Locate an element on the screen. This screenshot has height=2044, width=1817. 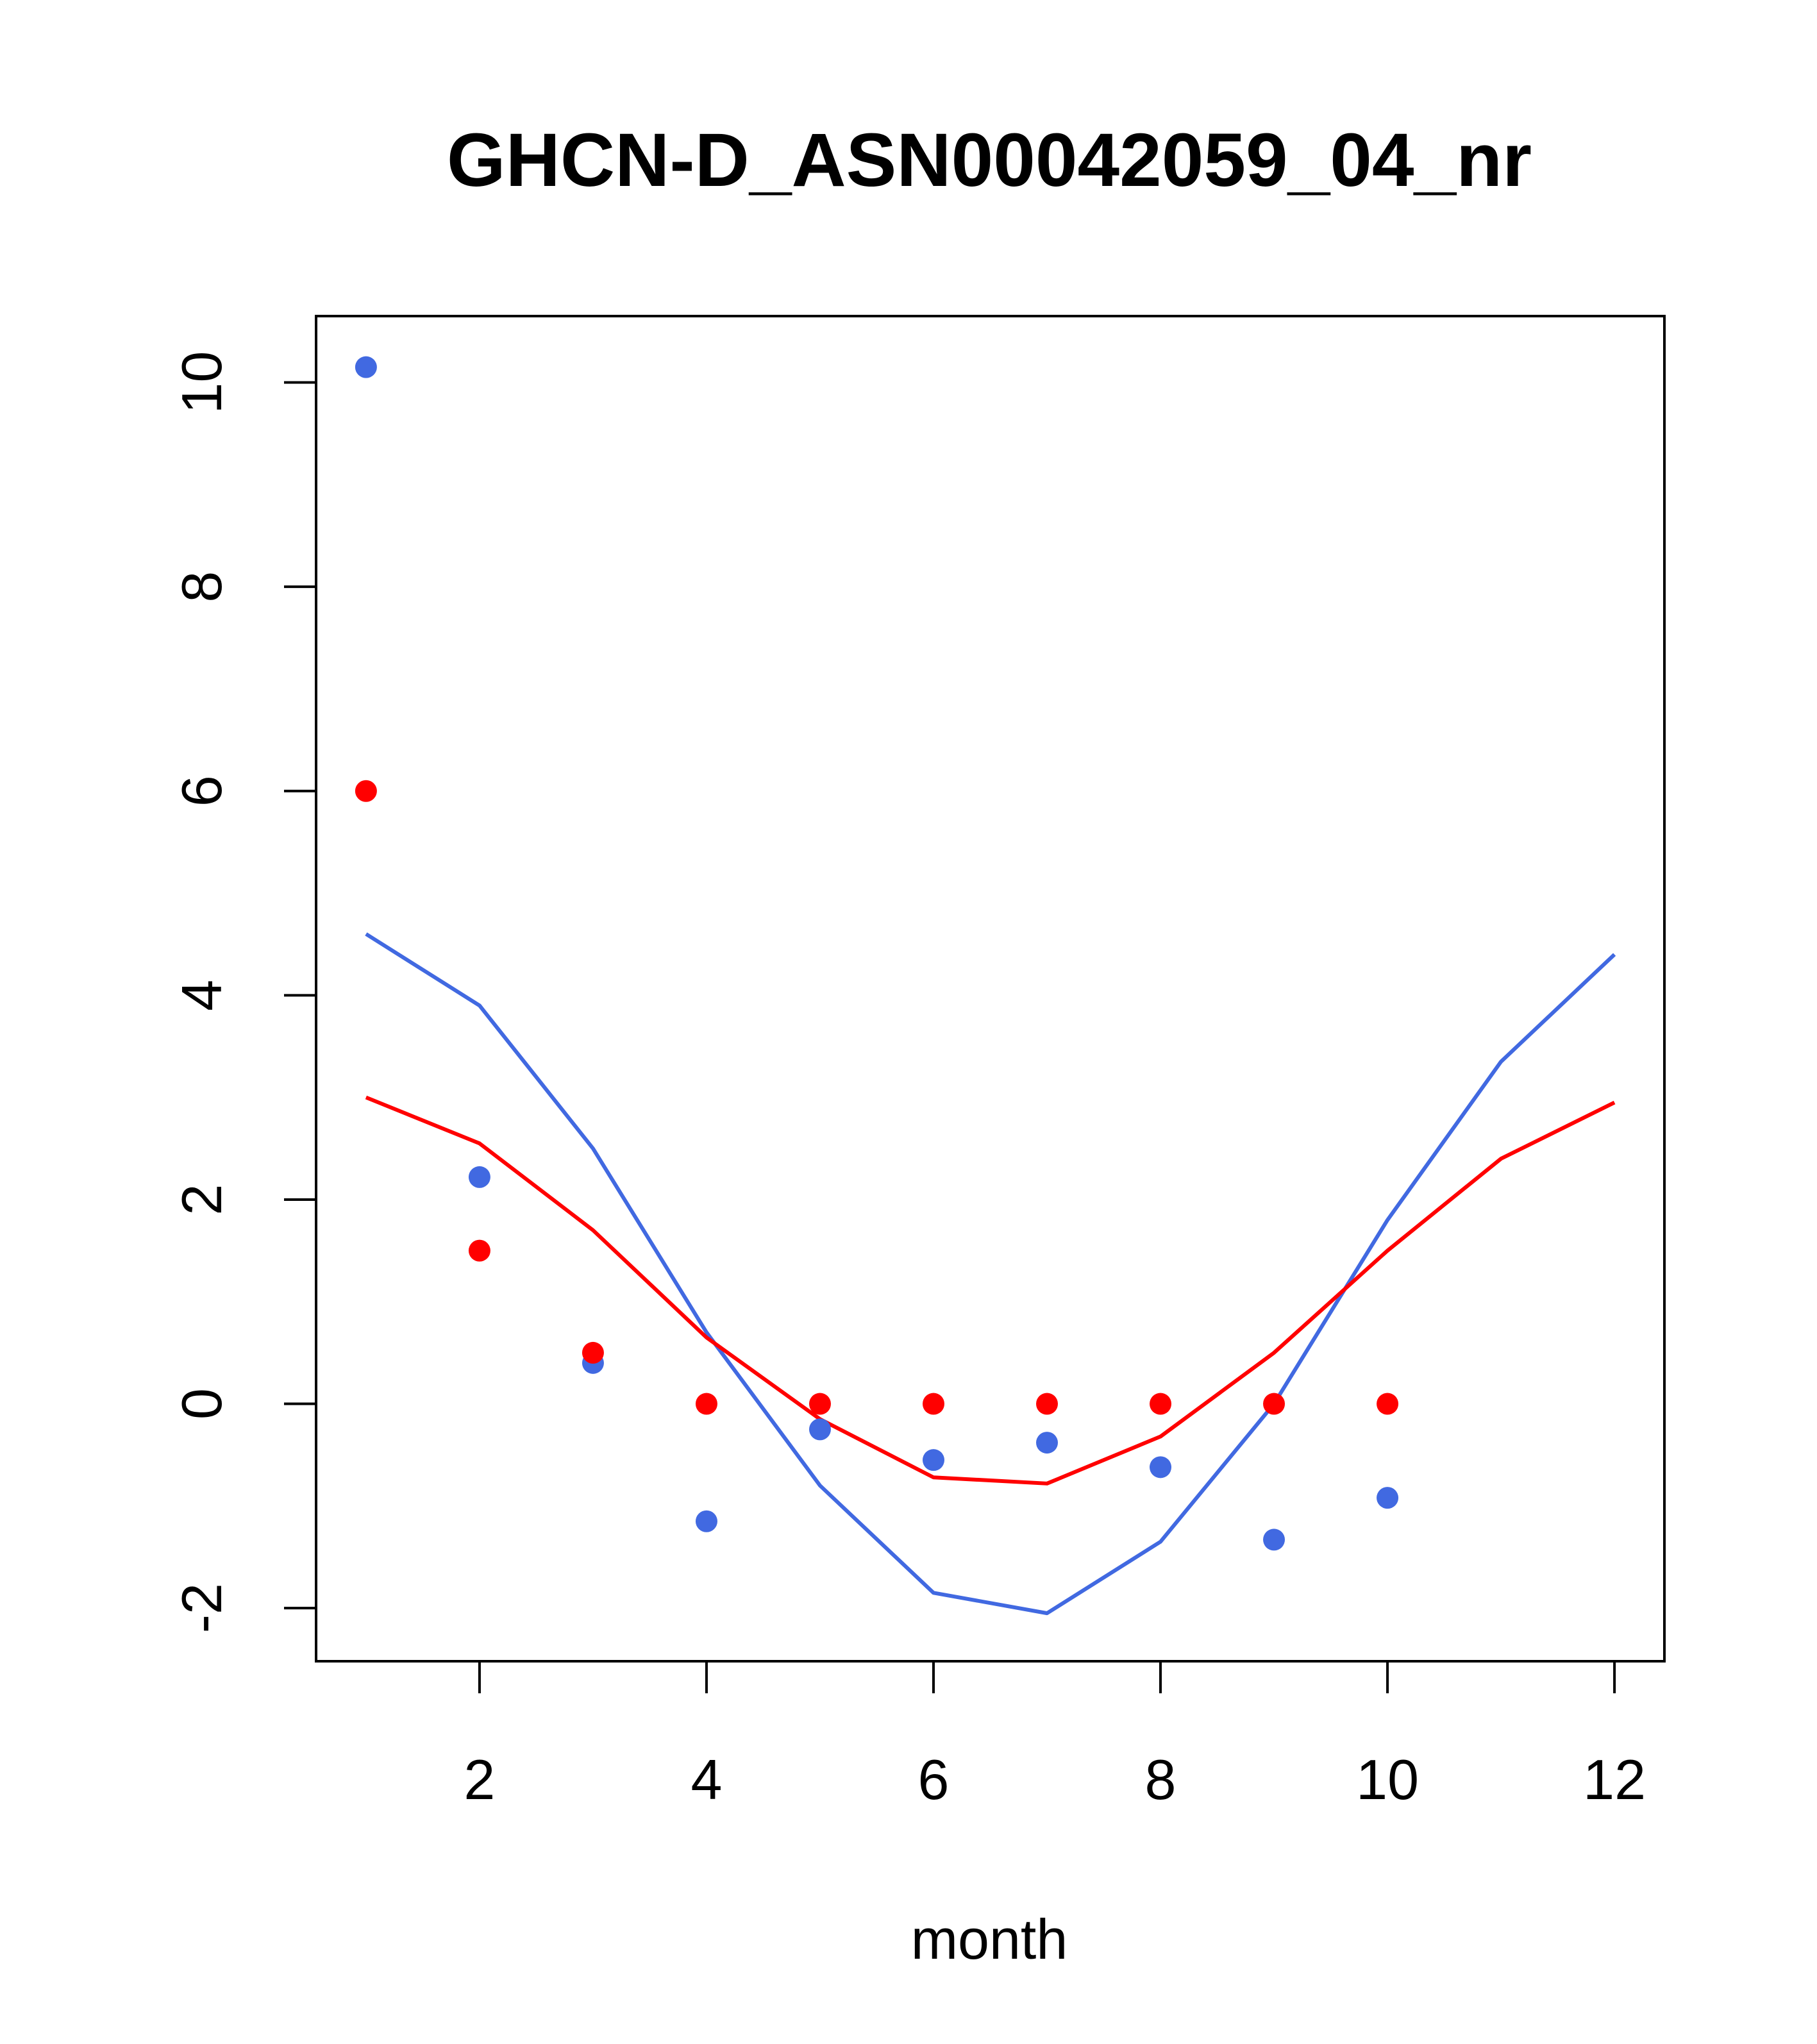
x-tick-label: 10 is located at coordinates (1388, 1779).